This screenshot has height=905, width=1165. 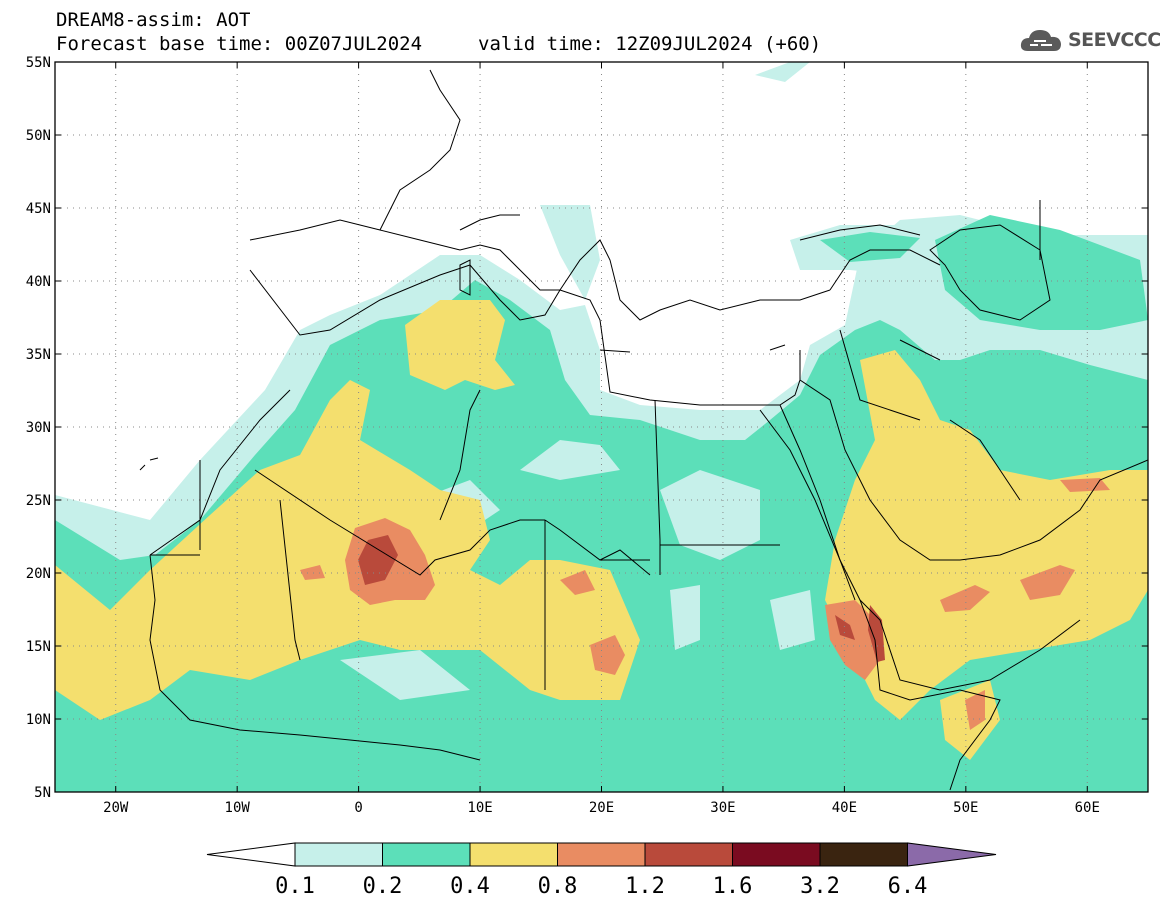 I want to click on forecast-base-time: Forecast base time: 00Z07JUL2024, so click(x=239, y=44).